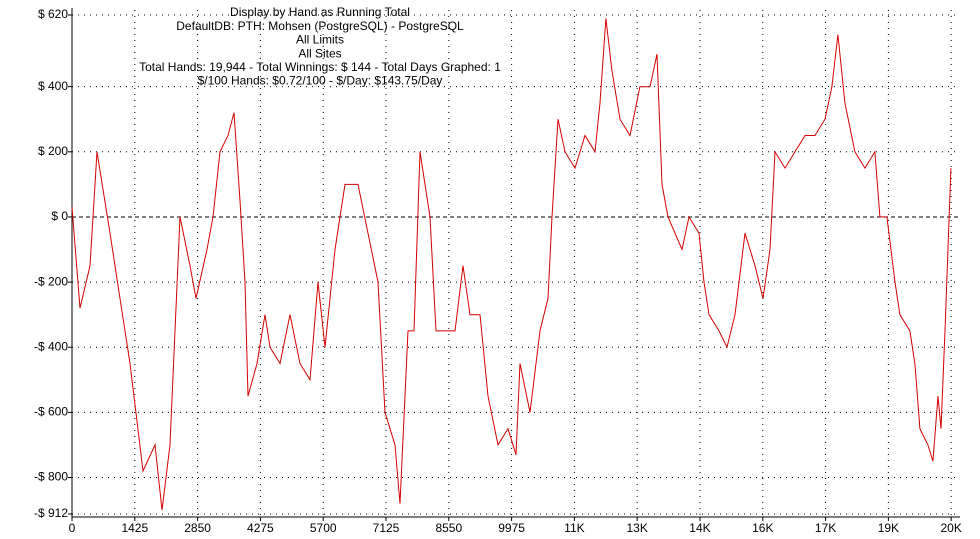  Describe the element at coordinates (134, 528) in the screenshot. I see `x-tick-label: 1425` at that location.